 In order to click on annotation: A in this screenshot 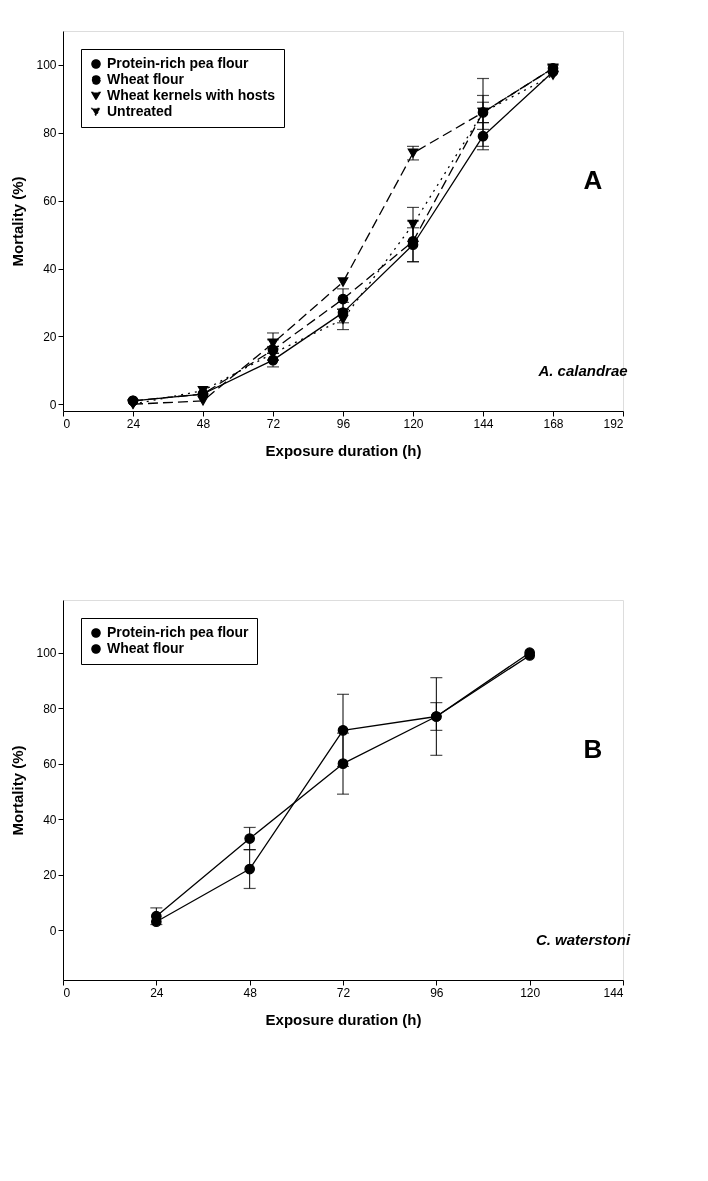, I will do `click(593, 180)`.